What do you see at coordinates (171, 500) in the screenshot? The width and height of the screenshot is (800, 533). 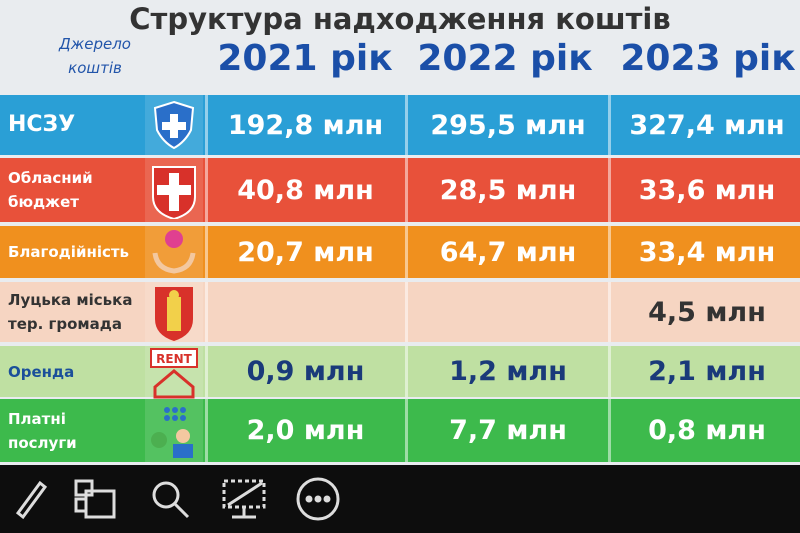 I see `zoom-tool` at bounding box center [171, 500].